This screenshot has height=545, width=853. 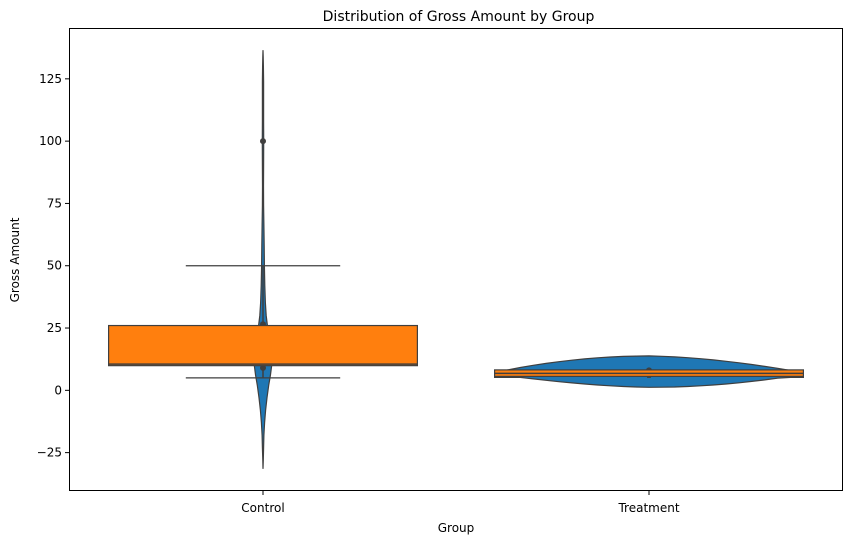 What do you see at coordinates (58, 390) in the screenshot?
I see `y-tick-label: 0` at bounding box center [58, 390].